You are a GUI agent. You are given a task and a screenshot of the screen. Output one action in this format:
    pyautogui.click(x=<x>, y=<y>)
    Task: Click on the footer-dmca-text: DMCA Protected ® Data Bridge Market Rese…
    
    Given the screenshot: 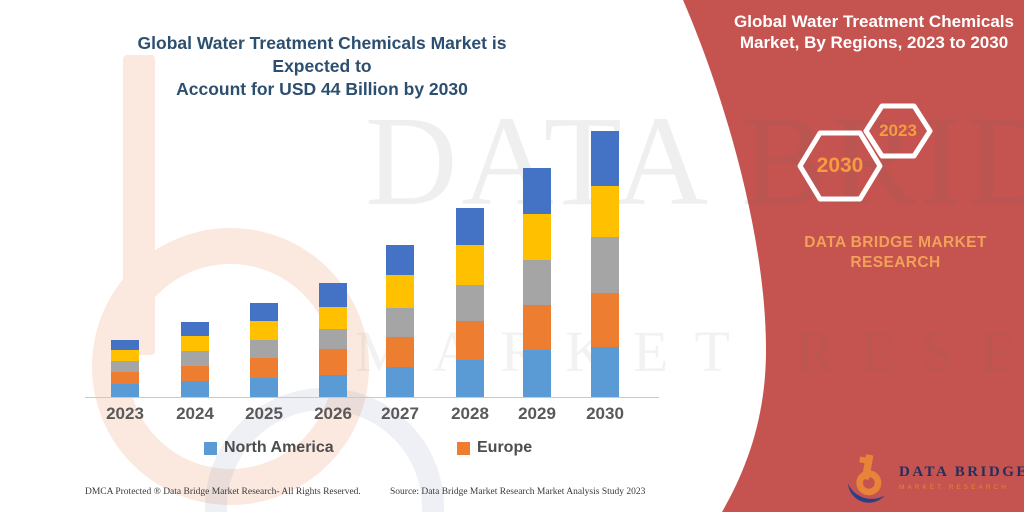 What is the action you would take?
    pyautogui.click(x=223, y=492)
    